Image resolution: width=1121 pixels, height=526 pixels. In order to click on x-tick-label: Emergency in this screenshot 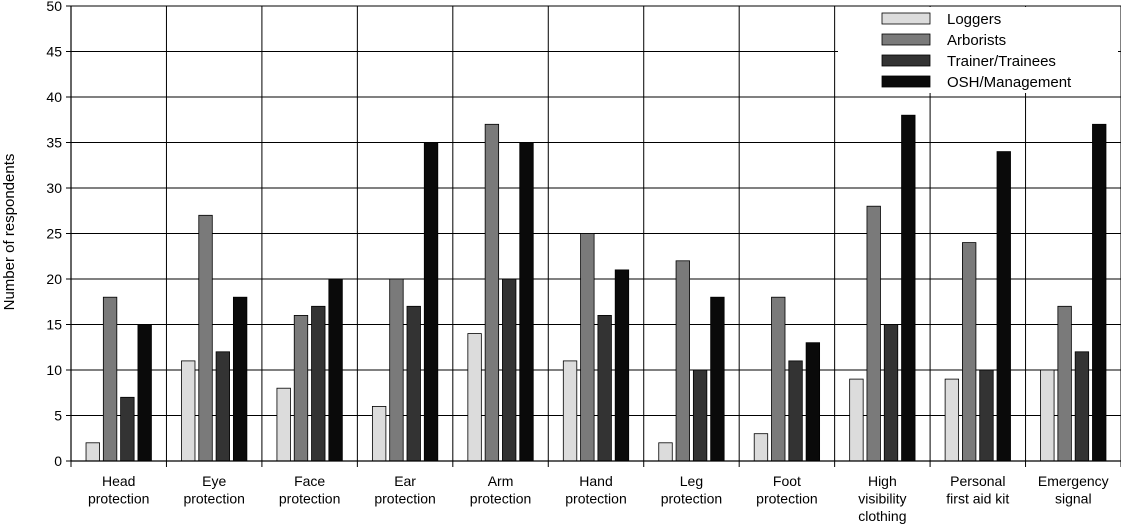, I will do `click(1073, 481)`.